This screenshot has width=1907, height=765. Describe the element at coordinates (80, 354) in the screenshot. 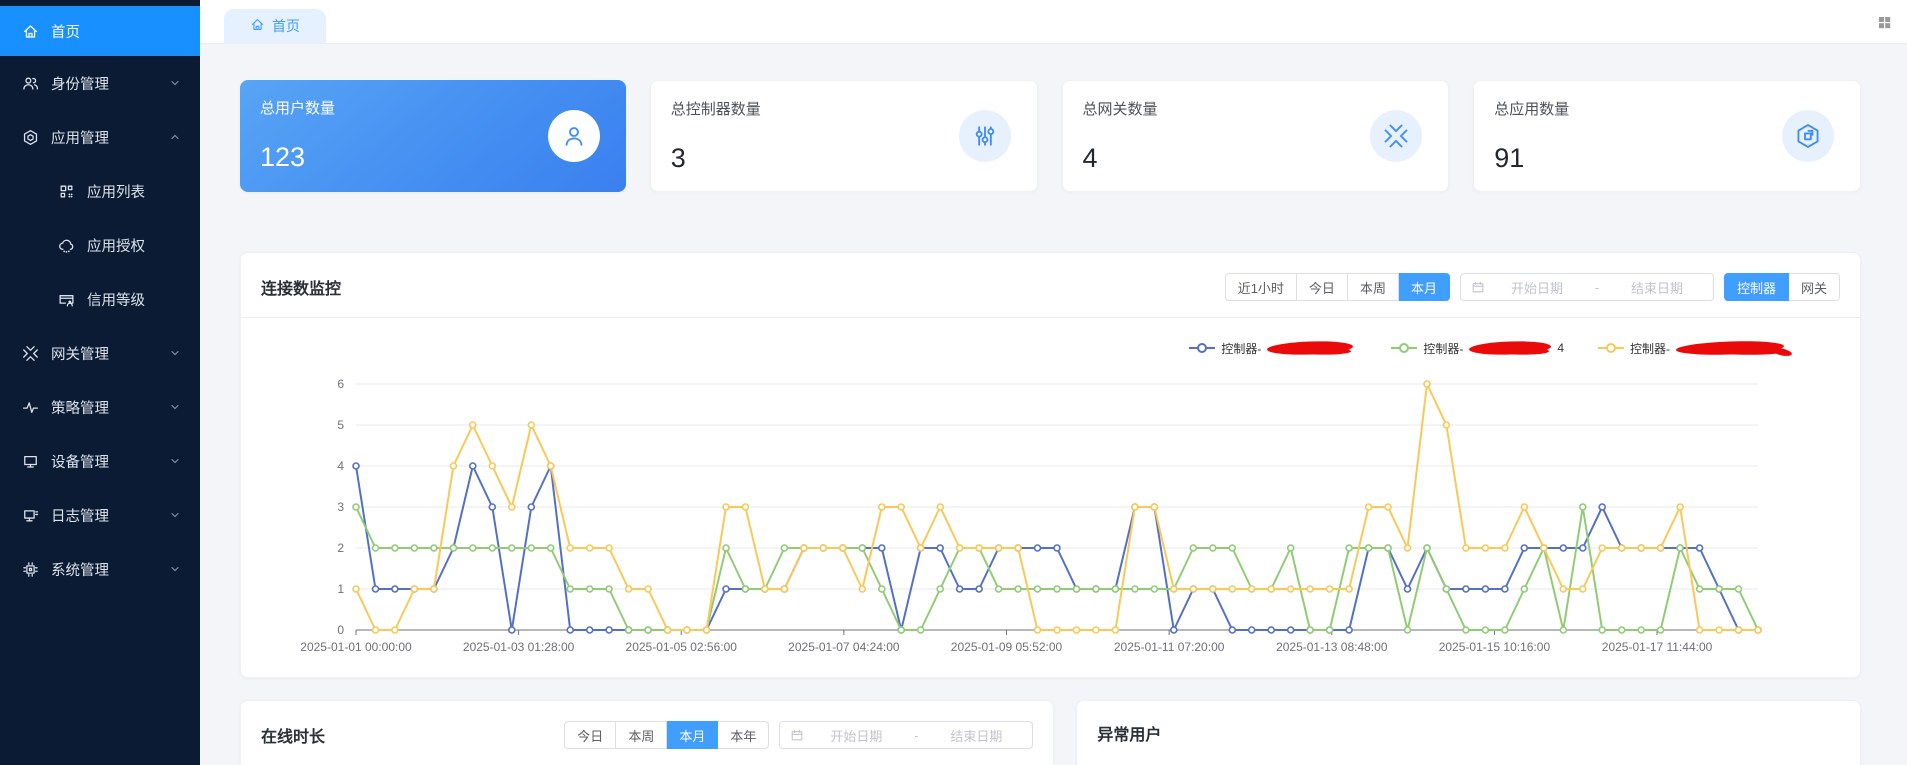

I see `sidebar-item-label: 网关管理` at that location.